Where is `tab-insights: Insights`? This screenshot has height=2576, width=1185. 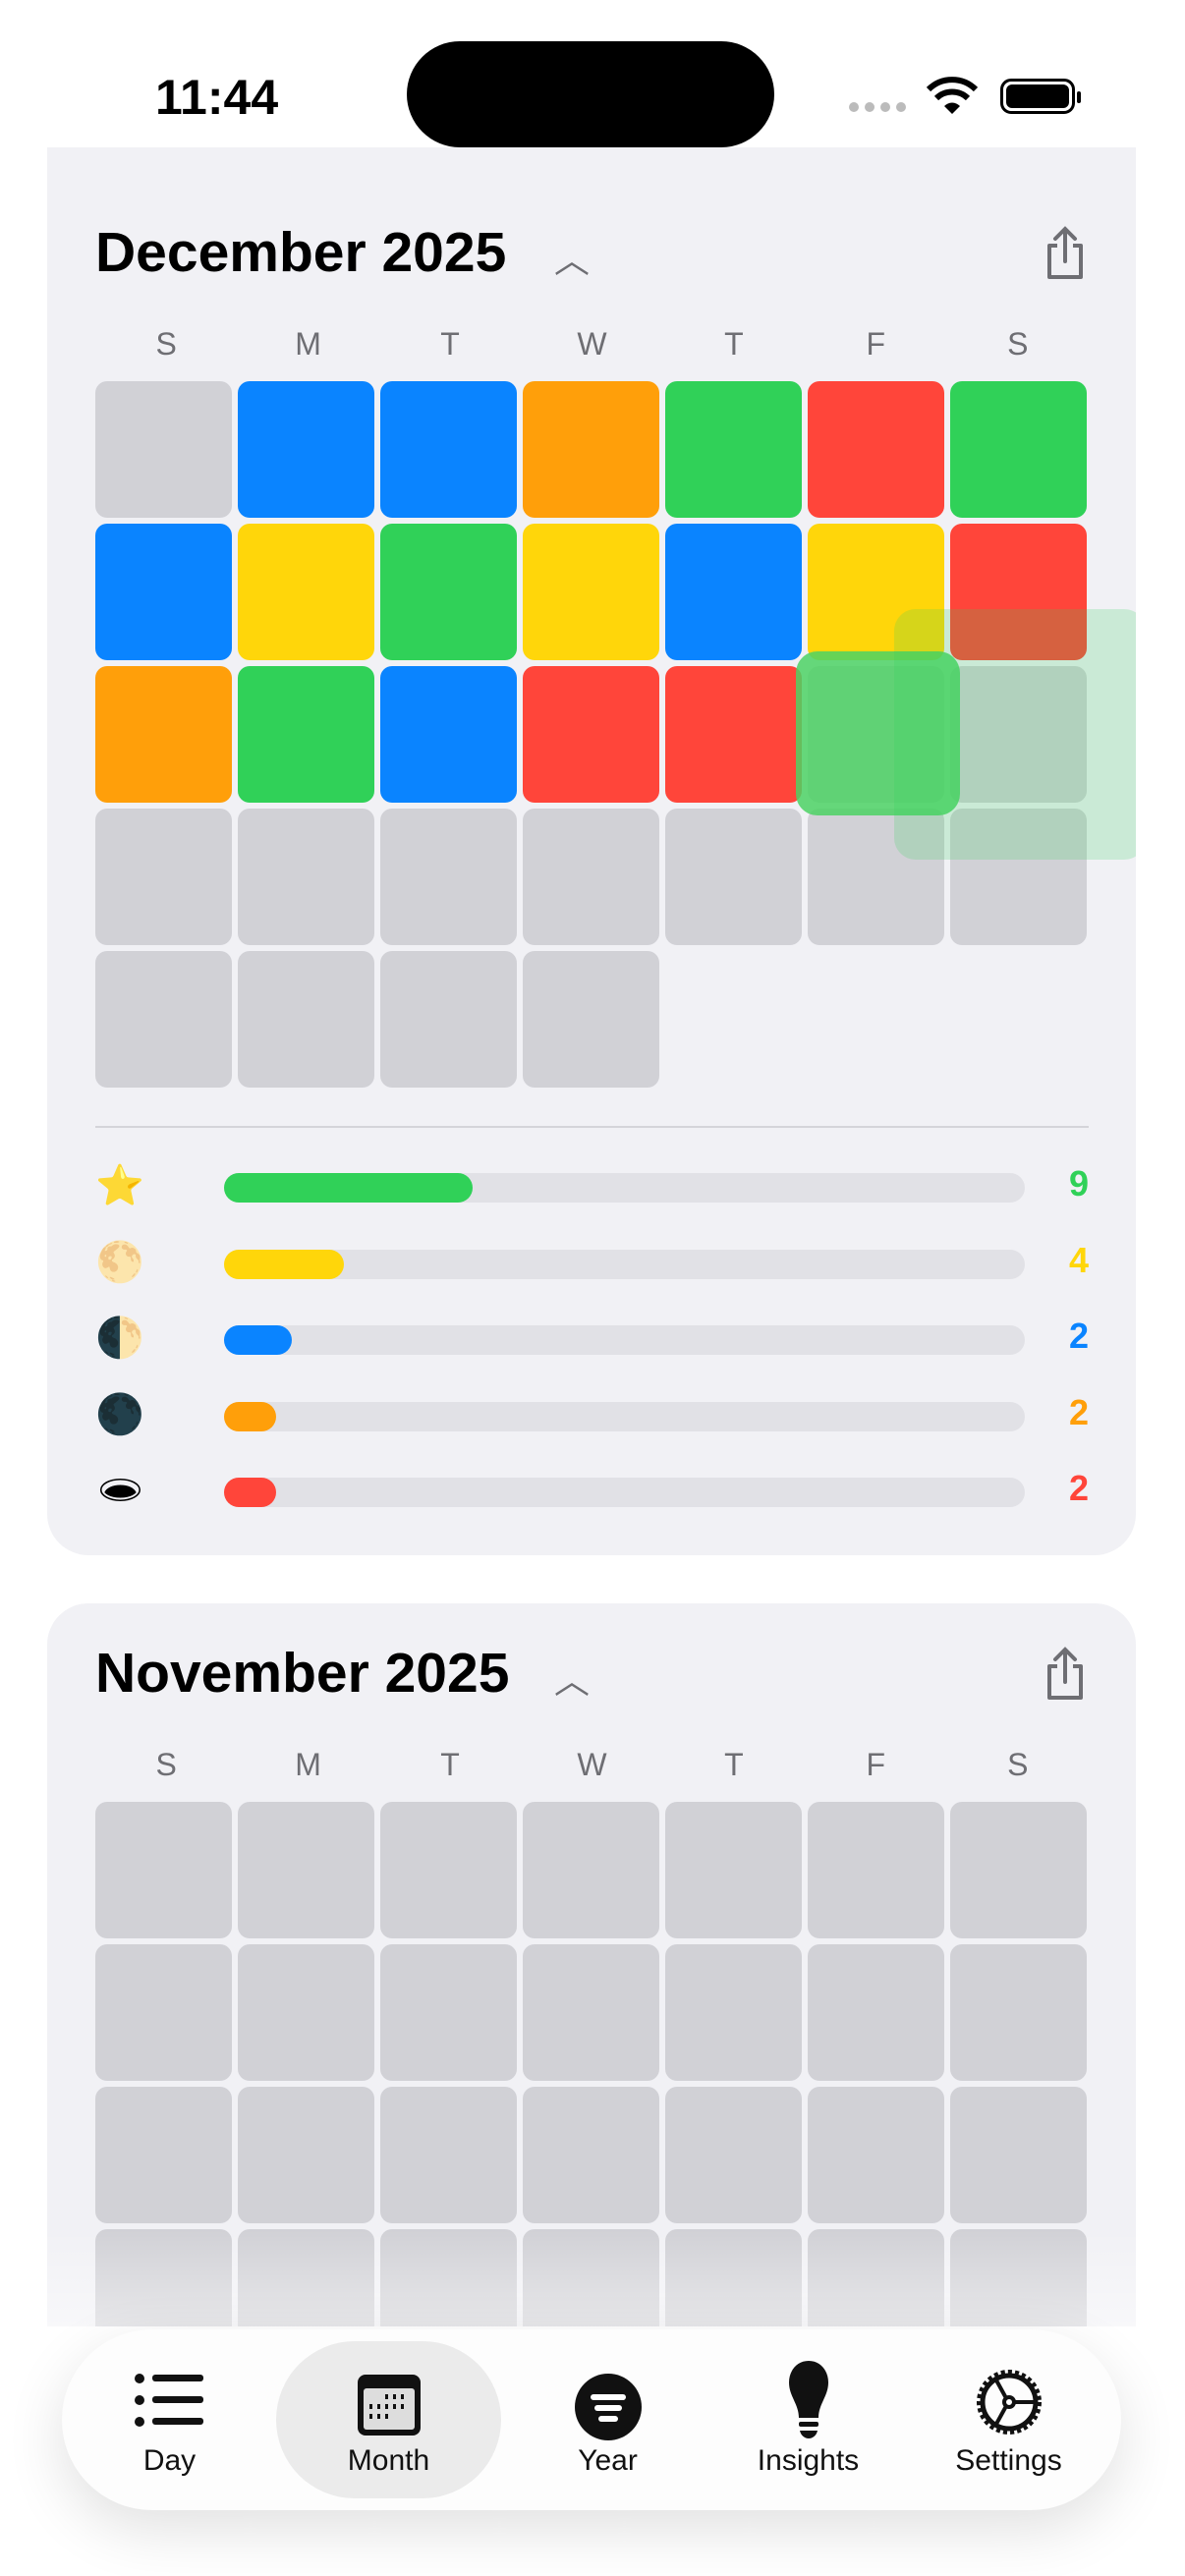 tab-insights: Insights is located at coordinates (809, 2419).